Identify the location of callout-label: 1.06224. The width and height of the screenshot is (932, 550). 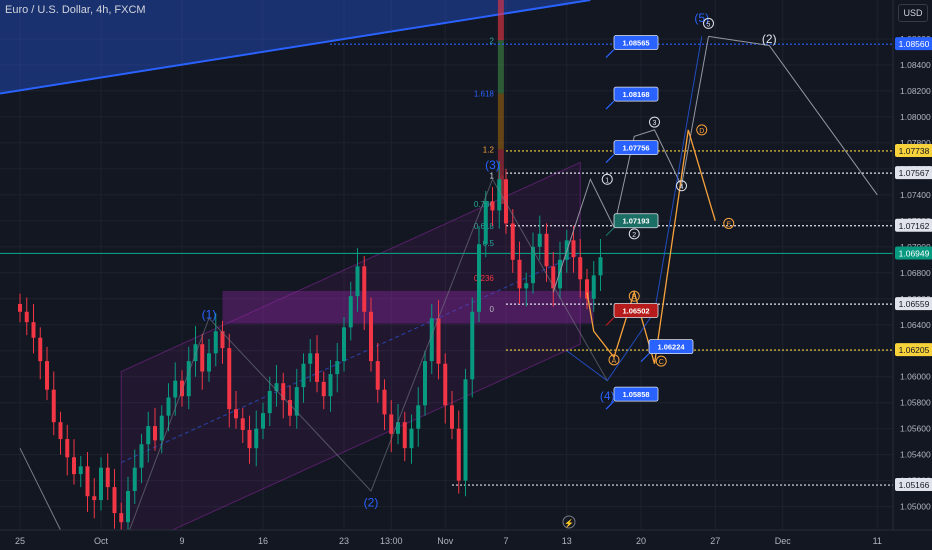
(671, 347).